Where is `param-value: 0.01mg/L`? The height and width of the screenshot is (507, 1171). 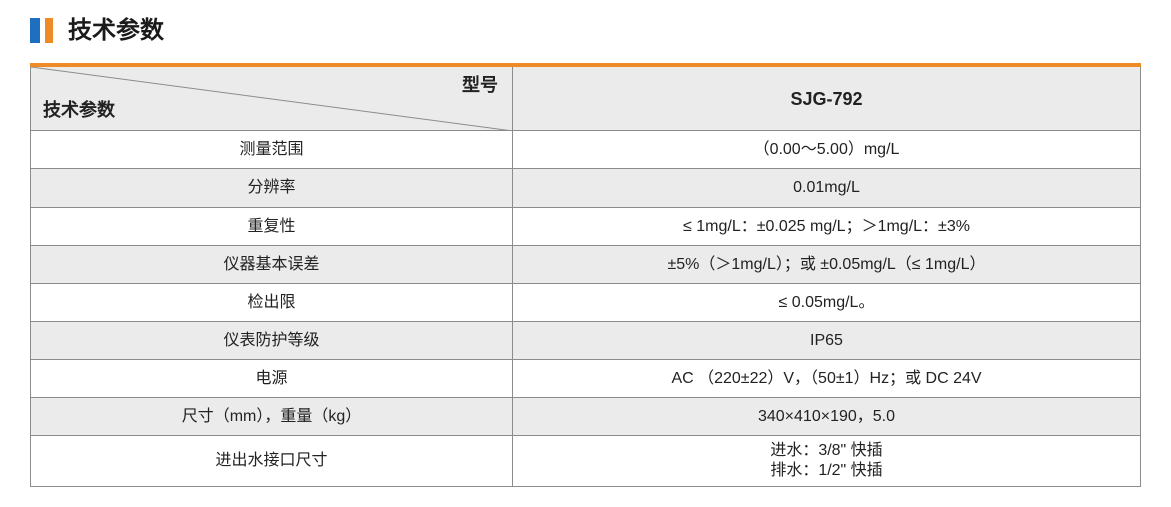
param-value: 0.01mg/L is located at coordinates (826, 188).